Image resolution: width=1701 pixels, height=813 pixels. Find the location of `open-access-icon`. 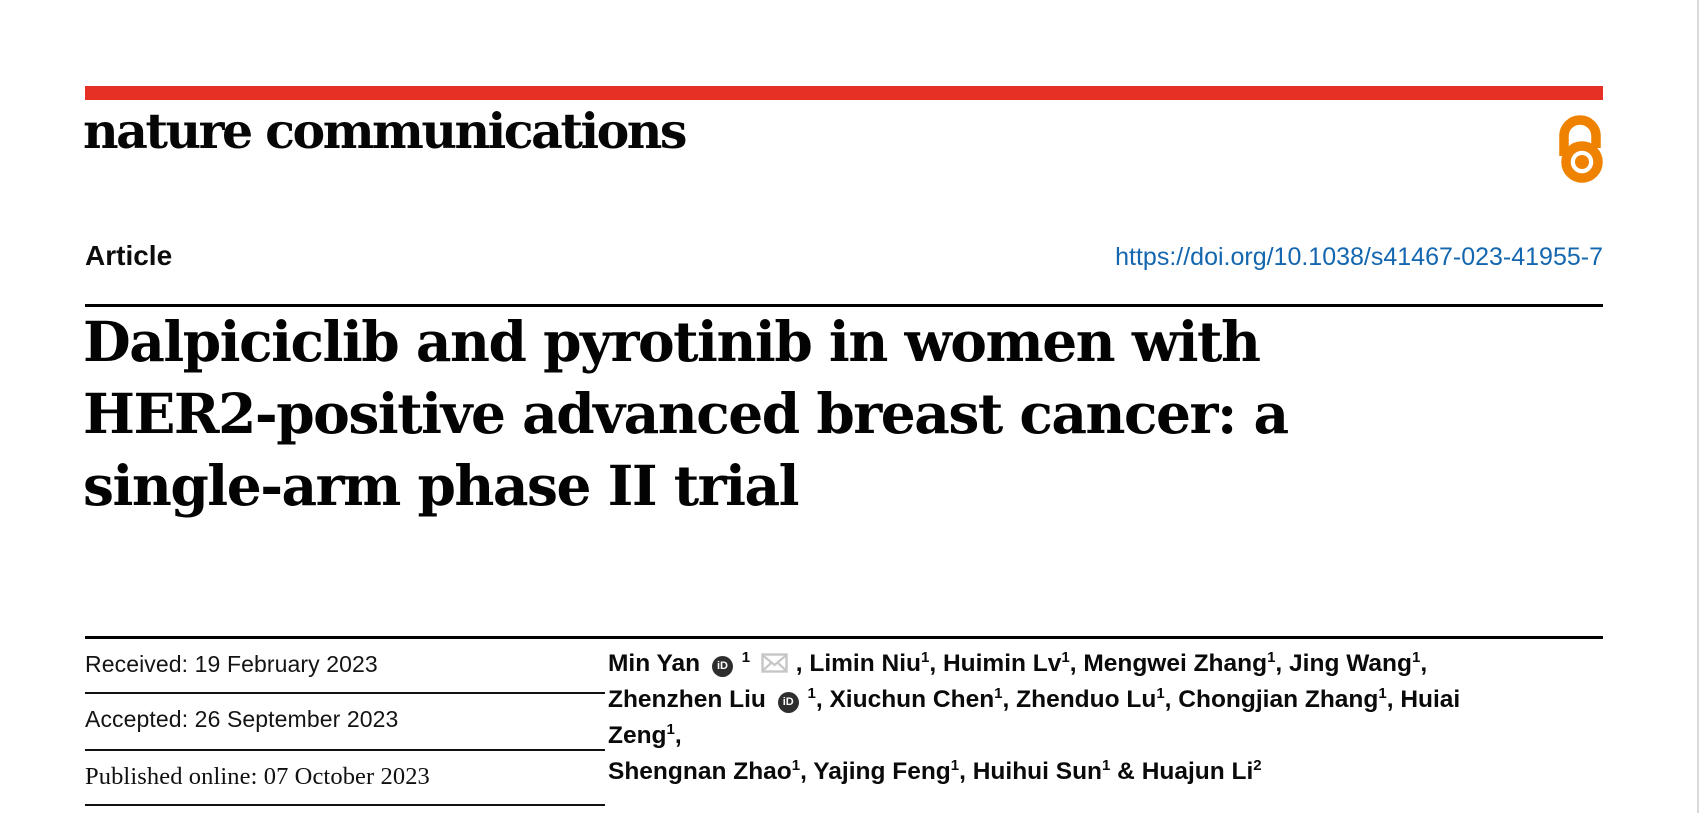

open-access-icon is located at coordinates (1581, 149).